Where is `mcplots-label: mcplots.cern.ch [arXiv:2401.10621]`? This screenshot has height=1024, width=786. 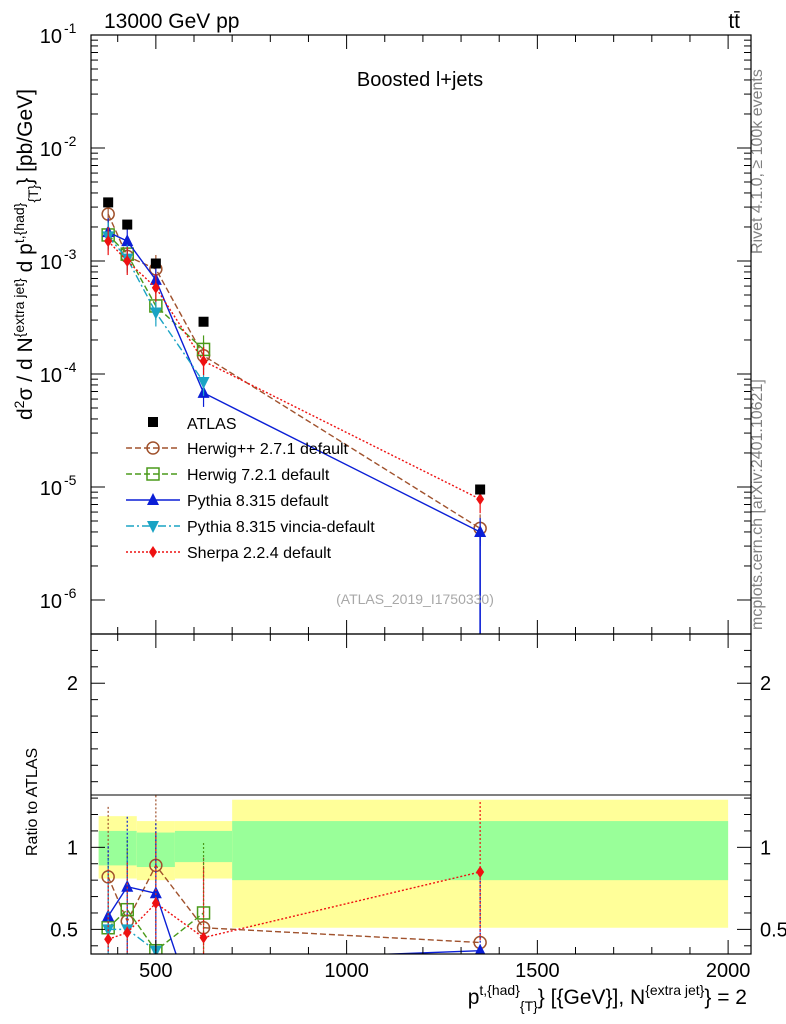
mcplots-label: mcplots.cern.ch [arXiv:2401.10621] is located at coordinates (757, 504).